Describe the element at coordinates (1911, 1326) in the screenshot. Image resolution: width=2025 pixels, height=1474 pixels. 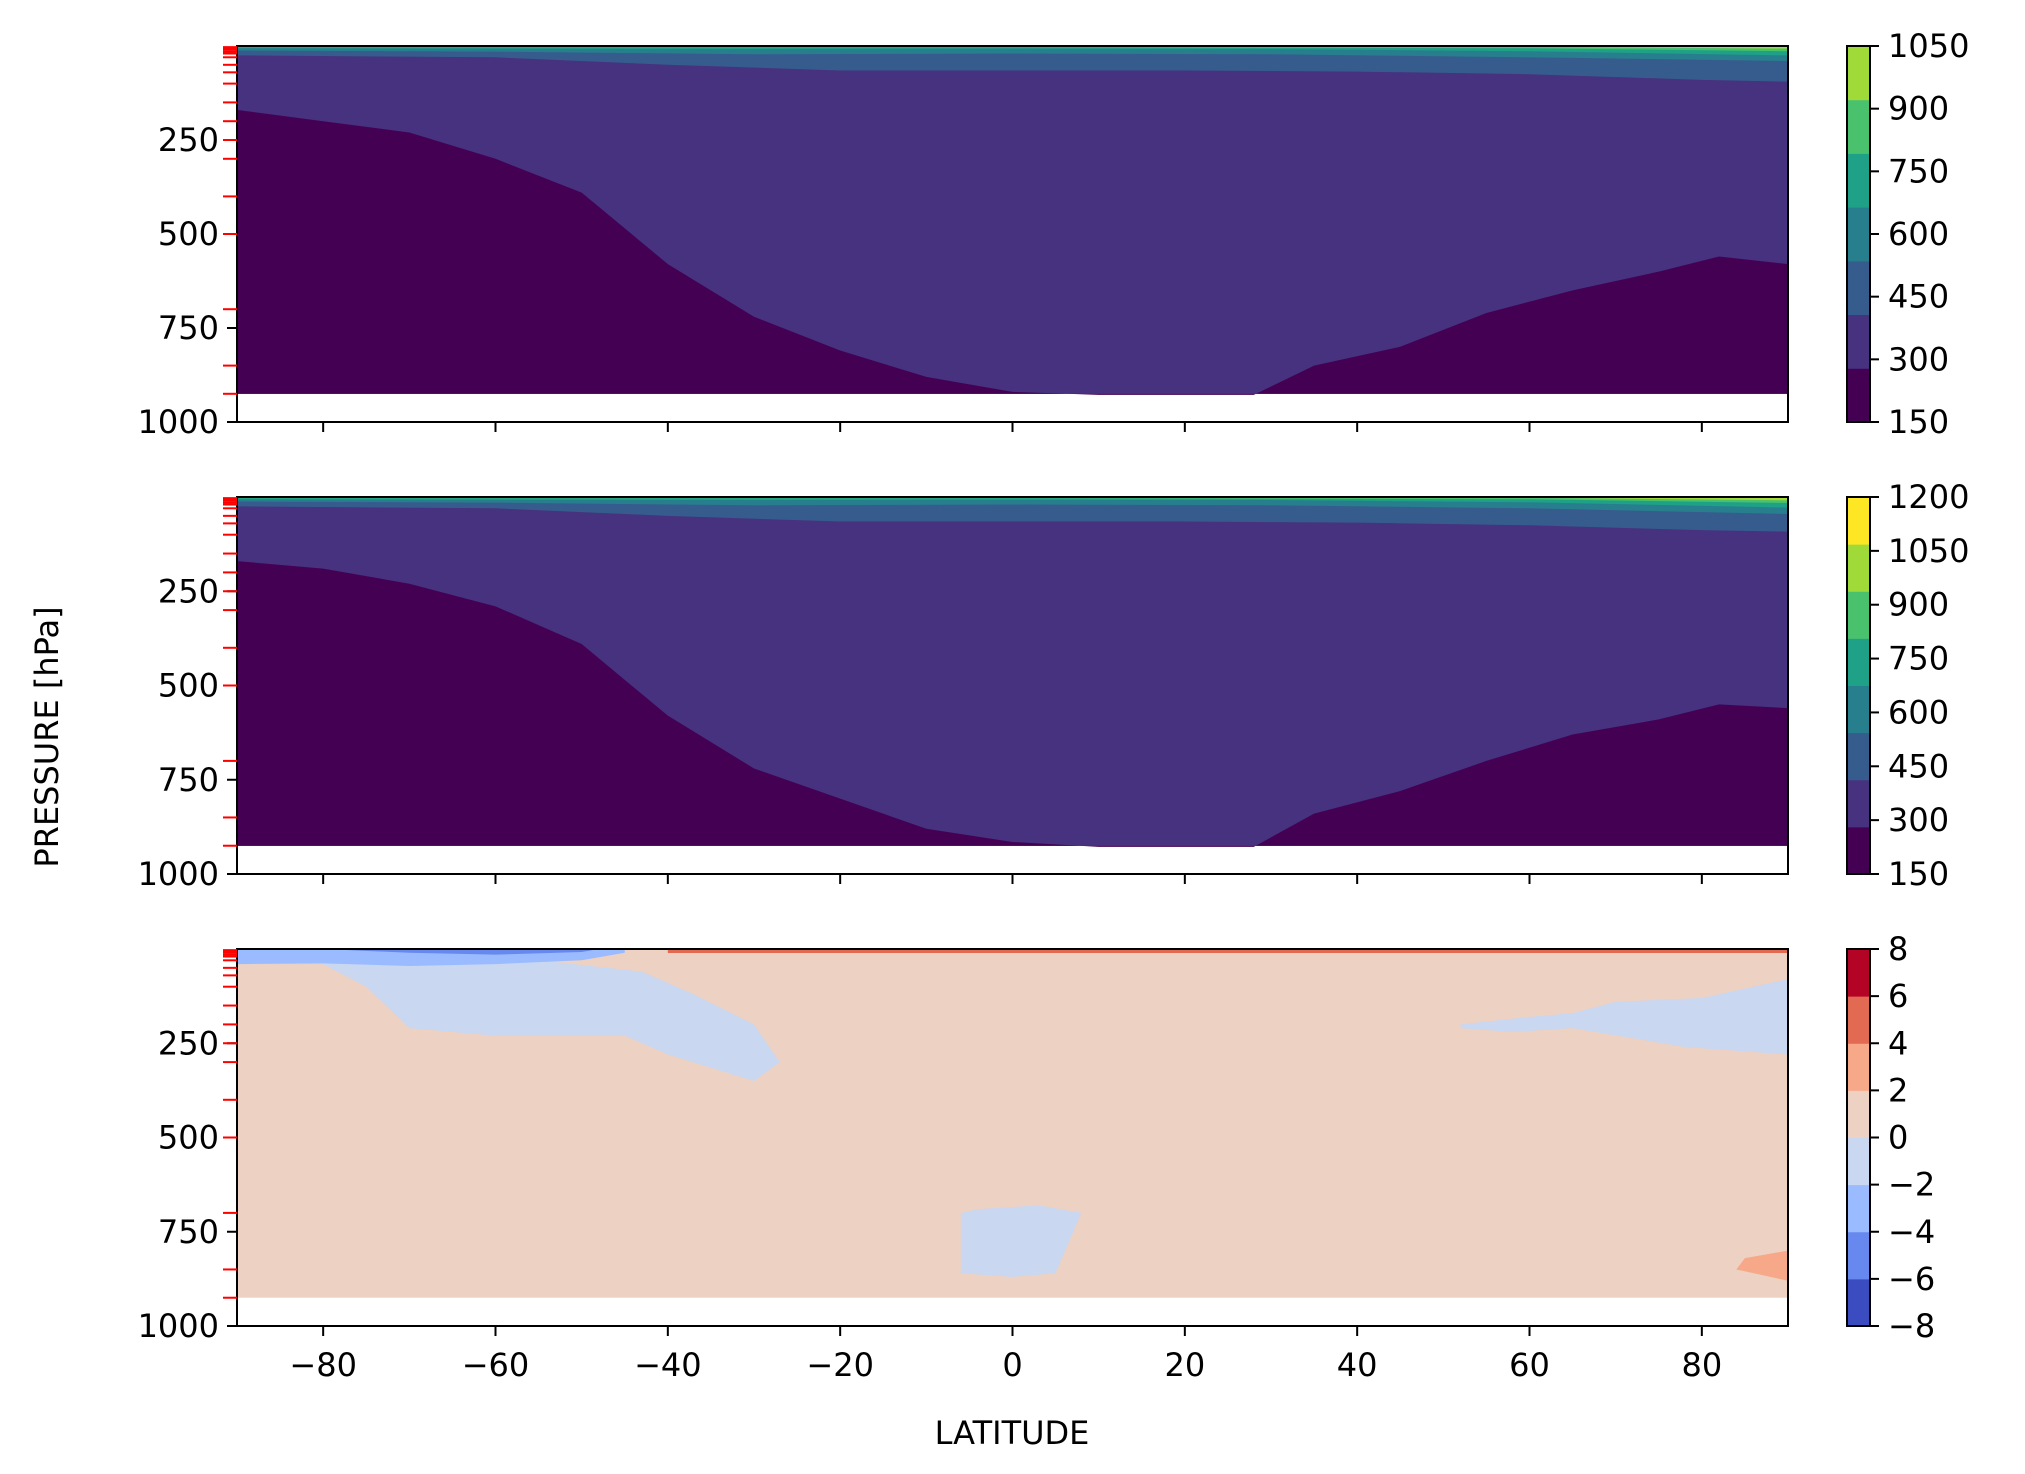
I see `colorbar-tick-label: −8` at that location.